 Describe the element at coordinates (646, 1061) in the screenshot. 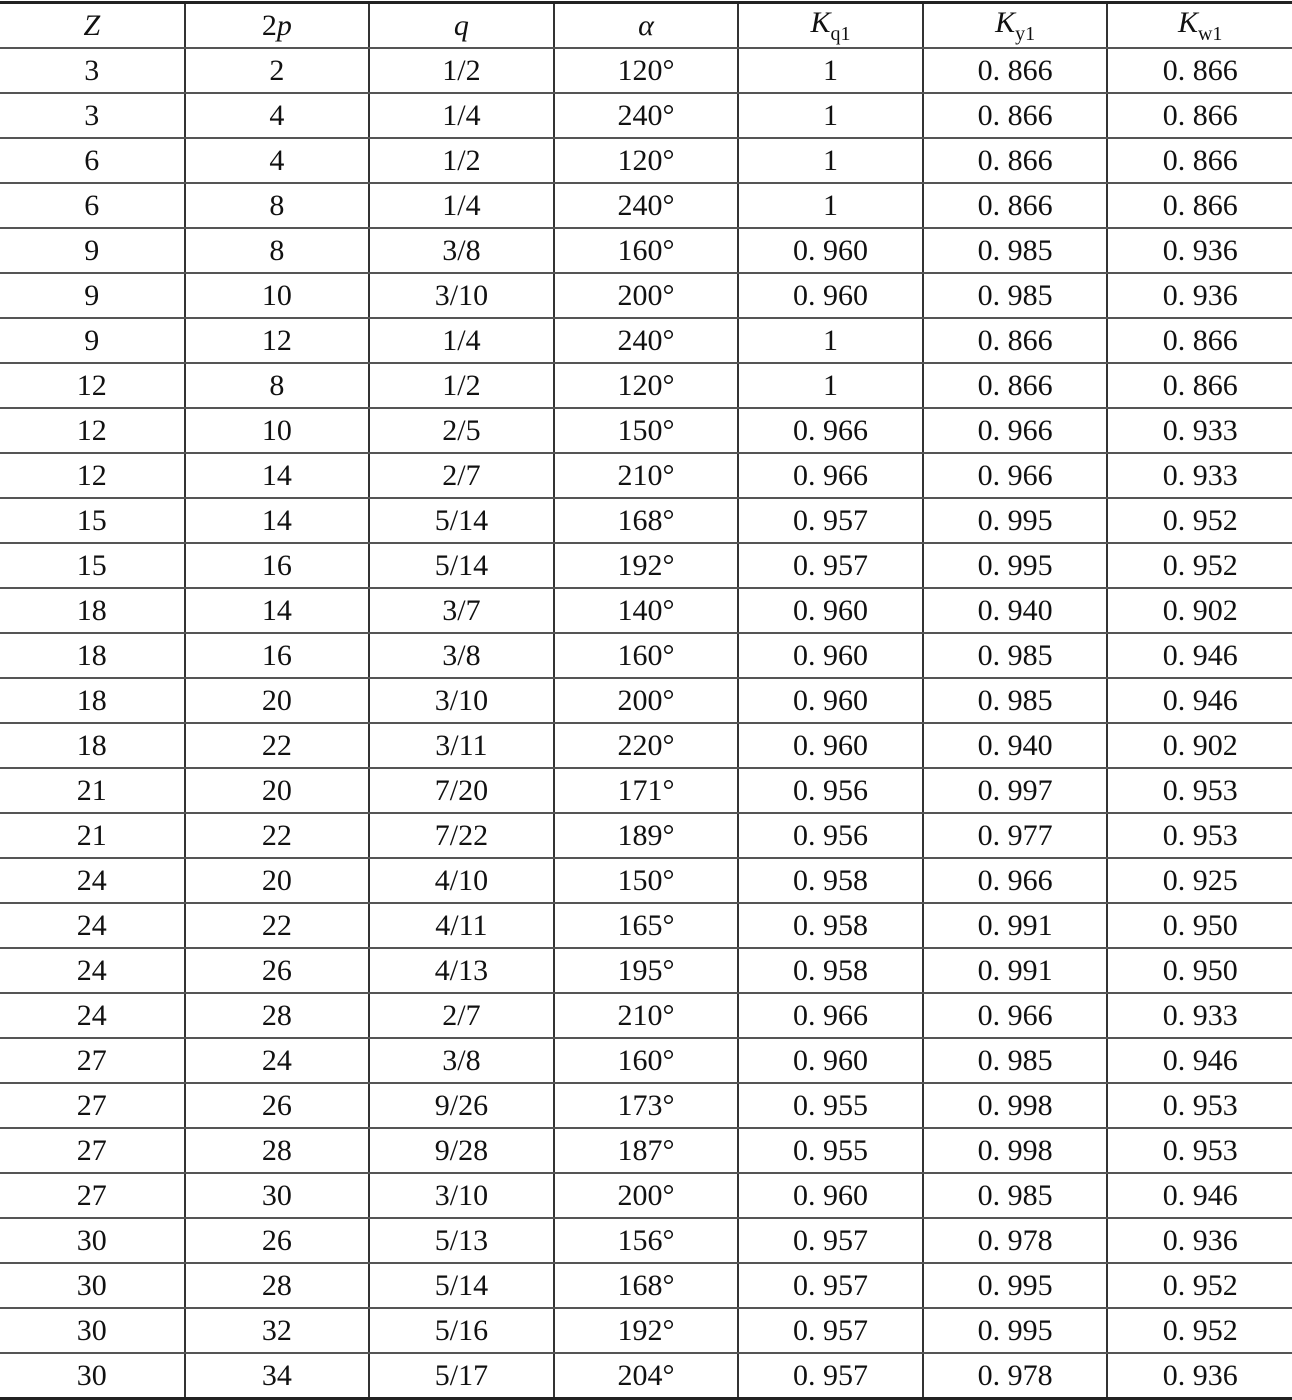

I see `table-row: 27 24 3/8 160° 0. 960 0. 985 0. 946` at that location.